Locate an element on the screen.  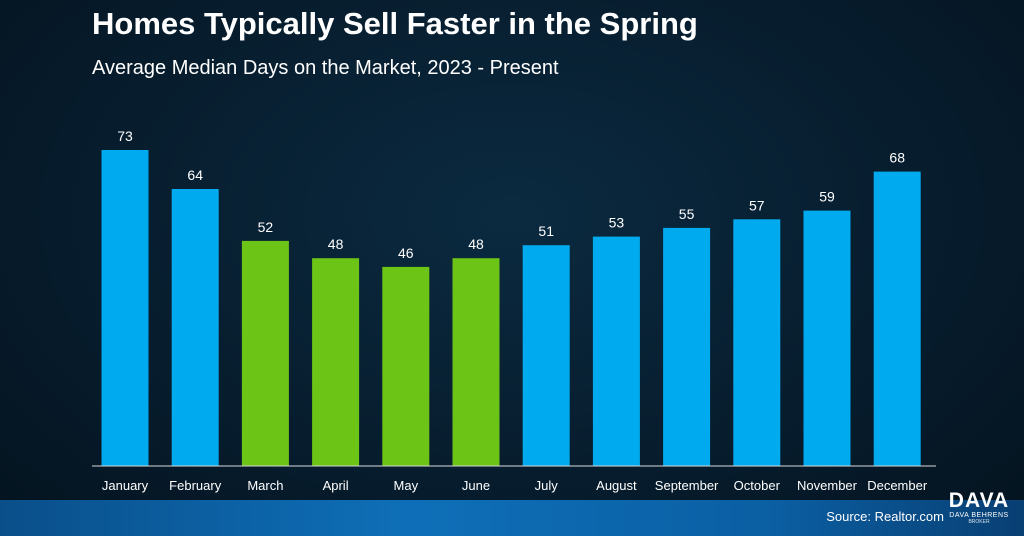
category-label-november: November is located at coordinates (827, 485).